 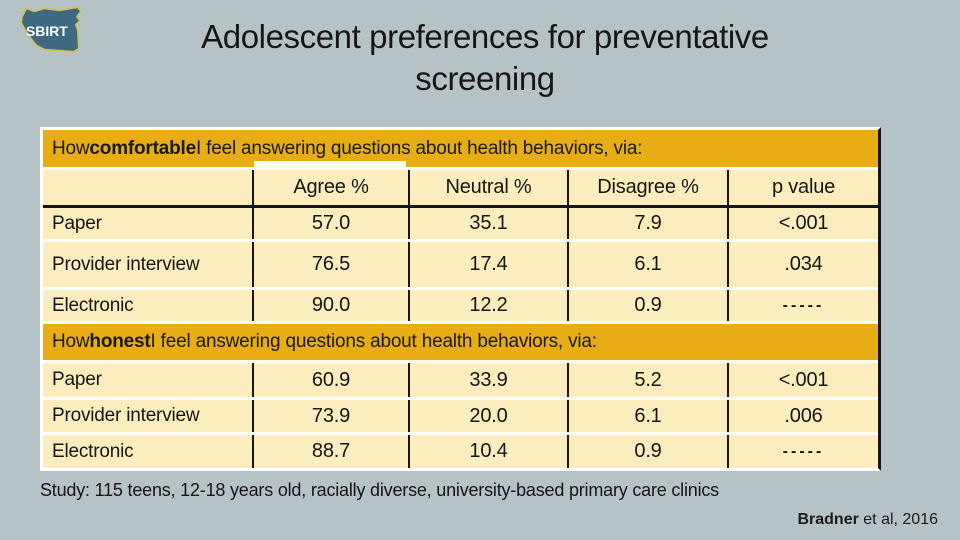 What do you see at coordinates (487, 264) in the screenshot?
I see `neutral-value: 17.4` at bounding box center [487, 264].